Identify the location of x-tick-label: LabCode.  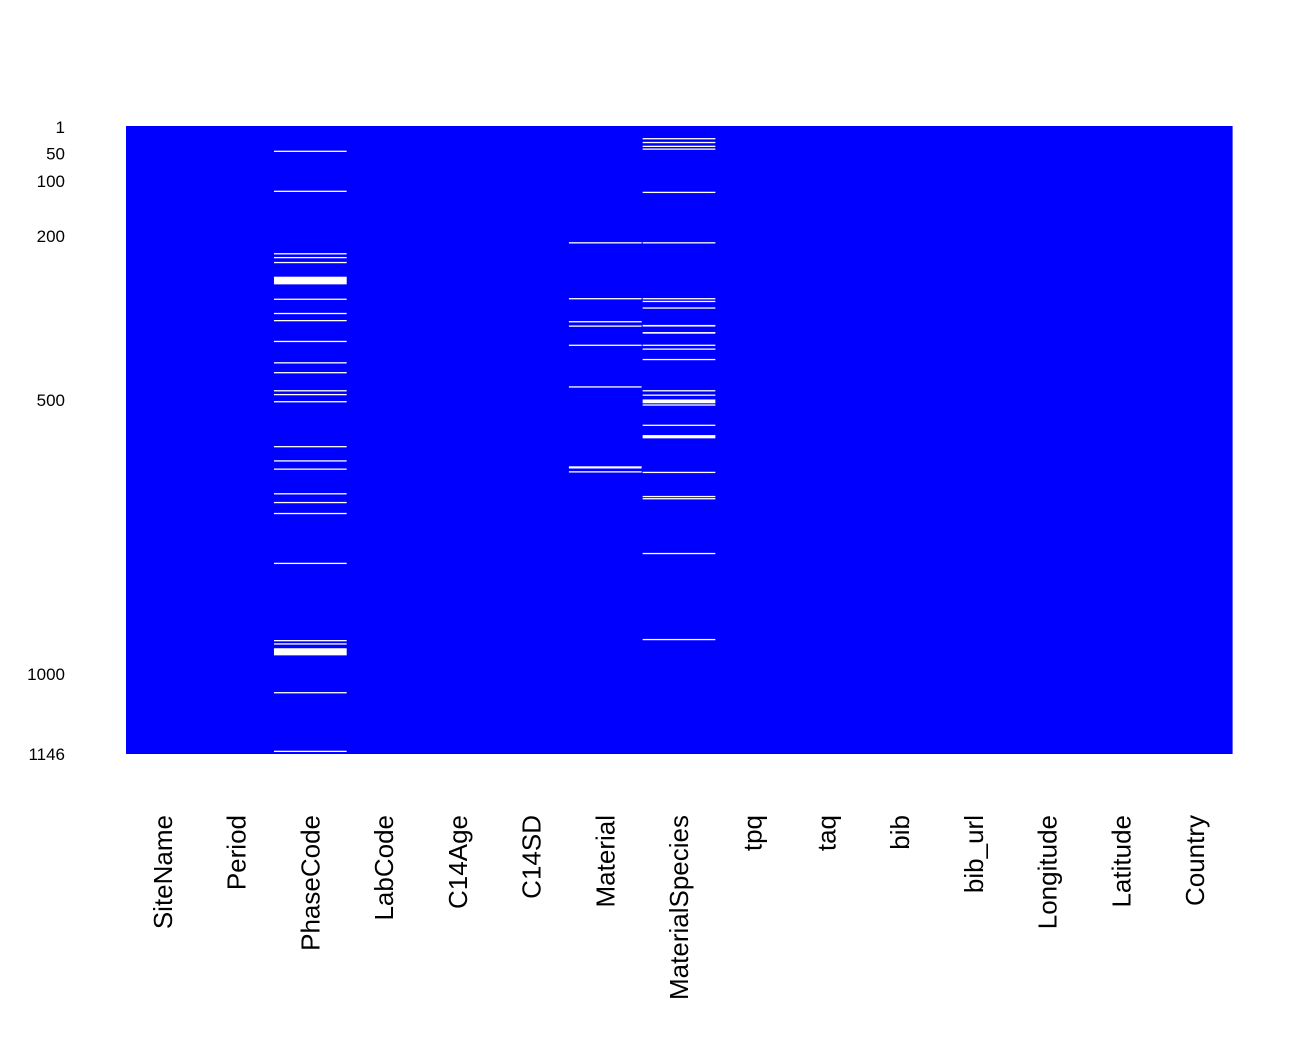
(384, 868).